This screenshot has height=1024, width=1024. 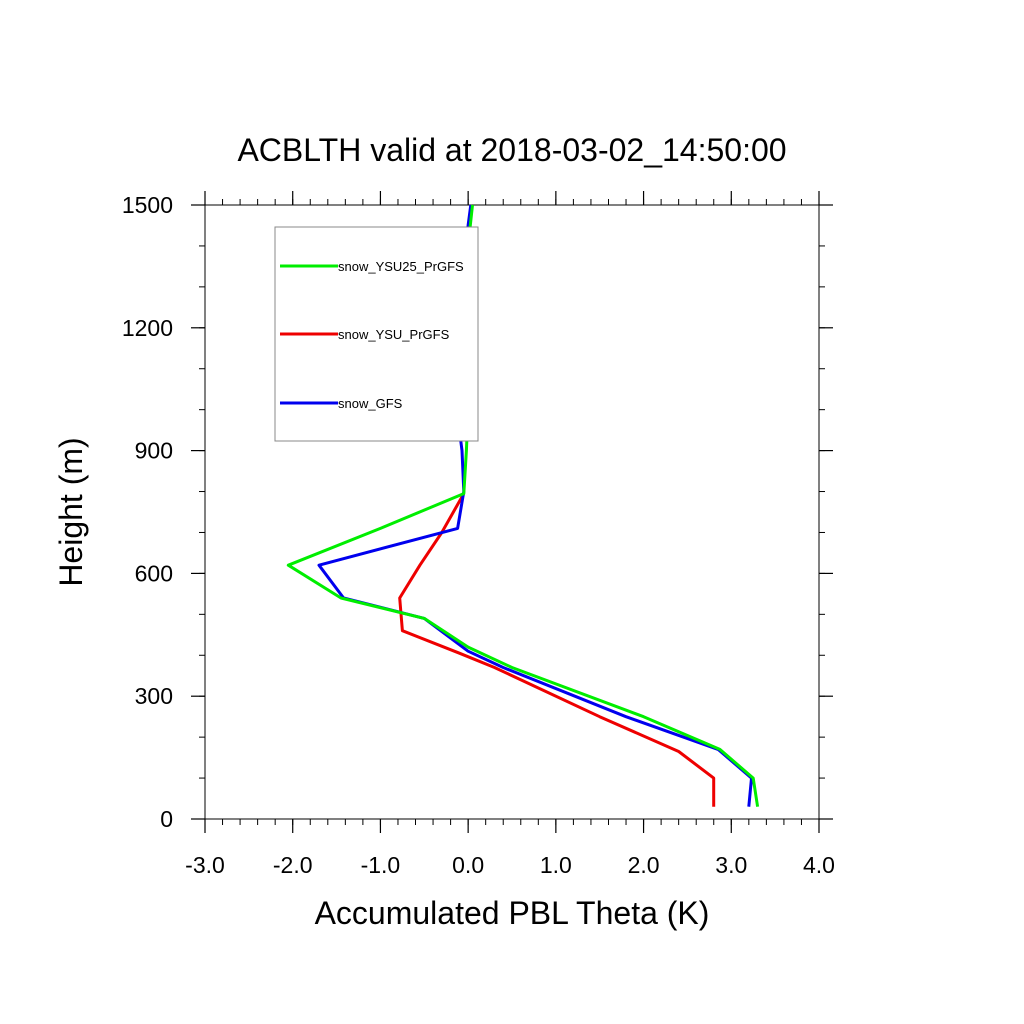 What do you see at coordinates (512, 913) in the screenshot?
I see `x-axis-label: Accumulated PBL Theta (K)` at bounding box center [512, 913].